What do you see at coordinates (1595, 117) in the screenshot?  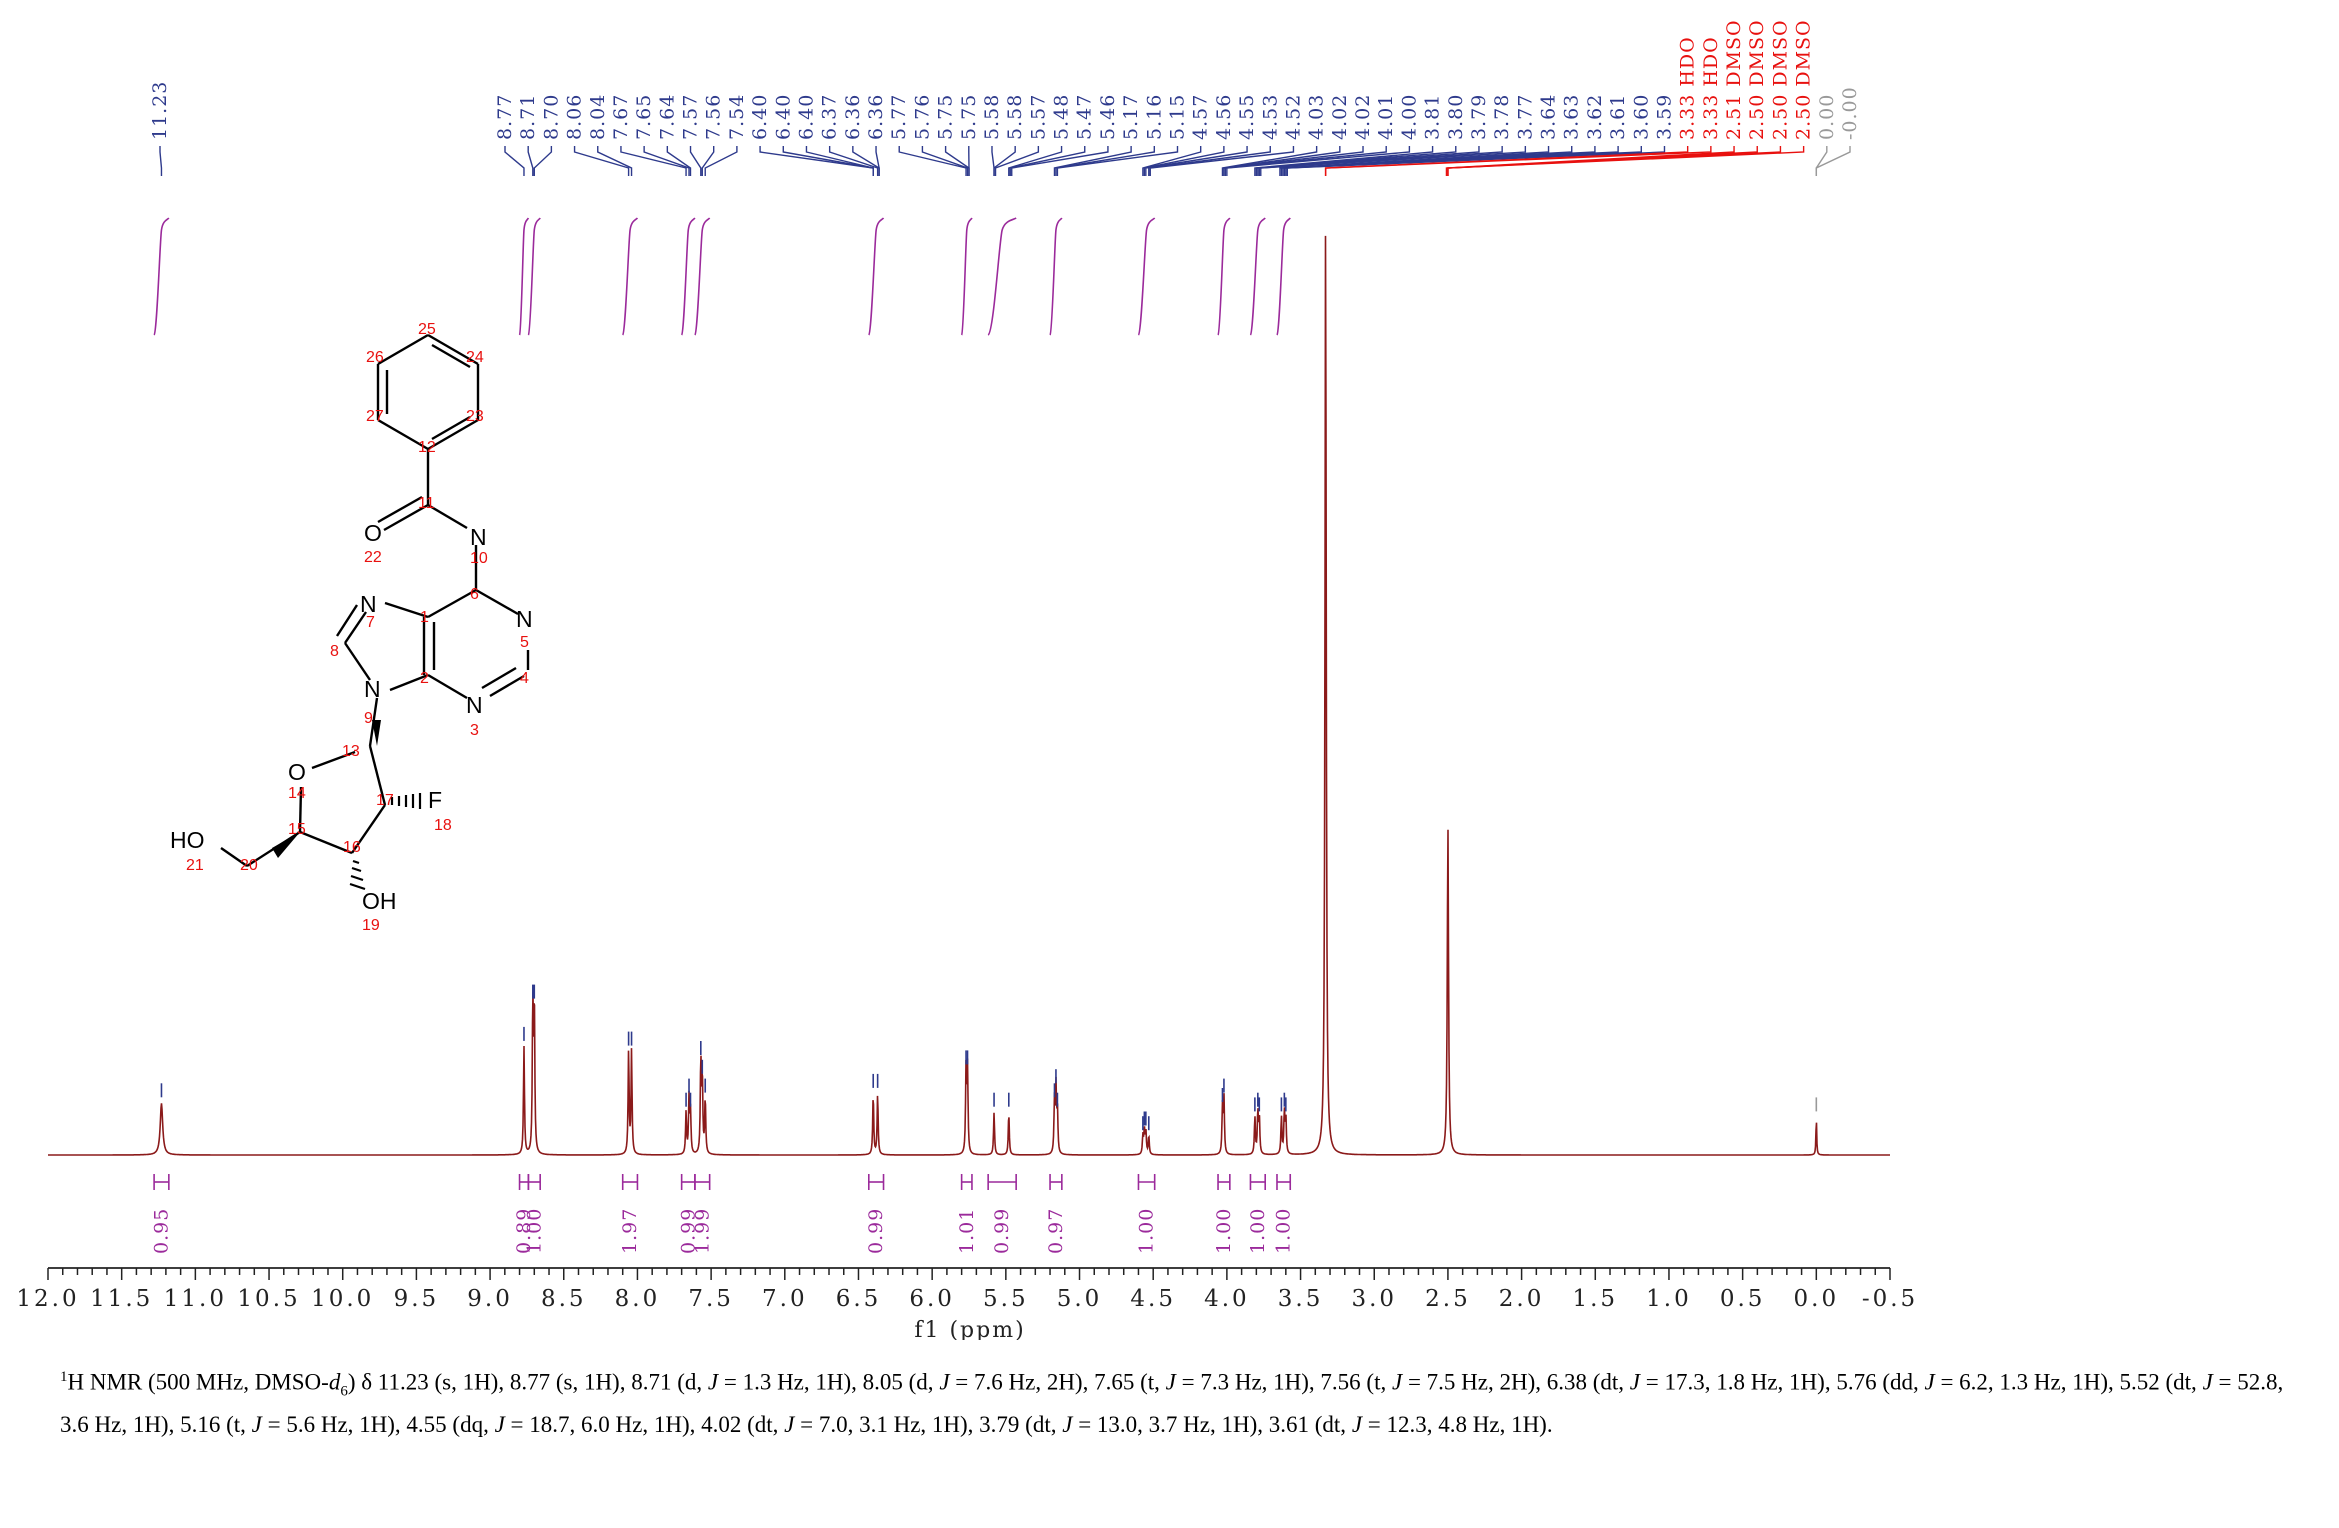 I see `peak-label: 3.62` at bounding box center [1595, 117].